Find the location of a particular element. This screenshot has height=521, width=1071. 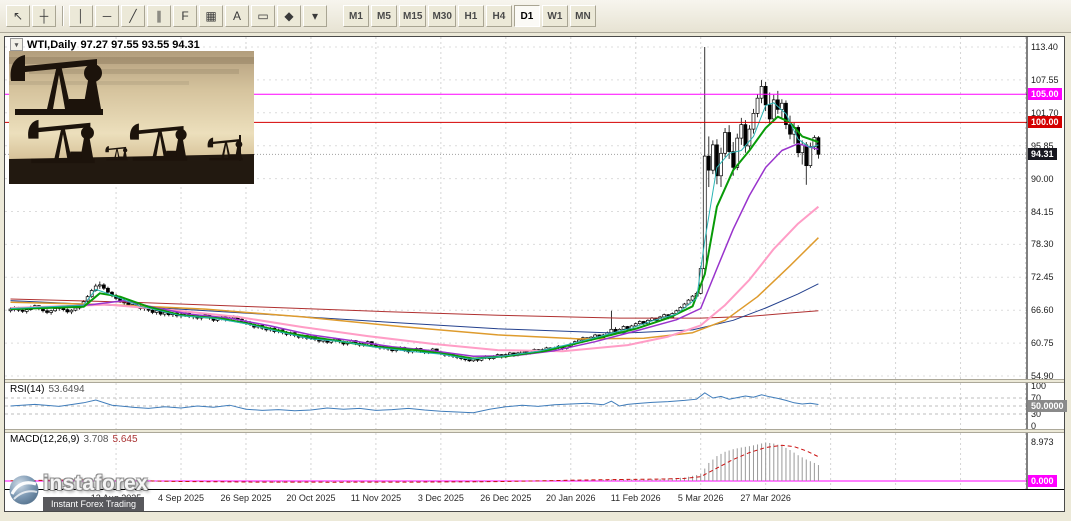

timeframe-MN: MN is located at coordinates (582, 16).